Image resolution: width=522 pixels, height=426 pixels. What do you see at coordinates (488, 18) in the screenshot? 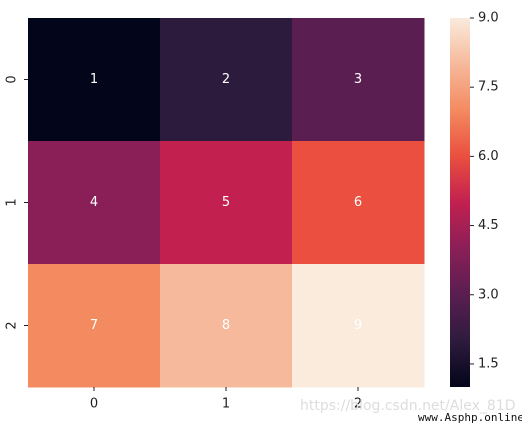
I see `colorbar-tick-label: 9.0` at bounding box center [488, 18].